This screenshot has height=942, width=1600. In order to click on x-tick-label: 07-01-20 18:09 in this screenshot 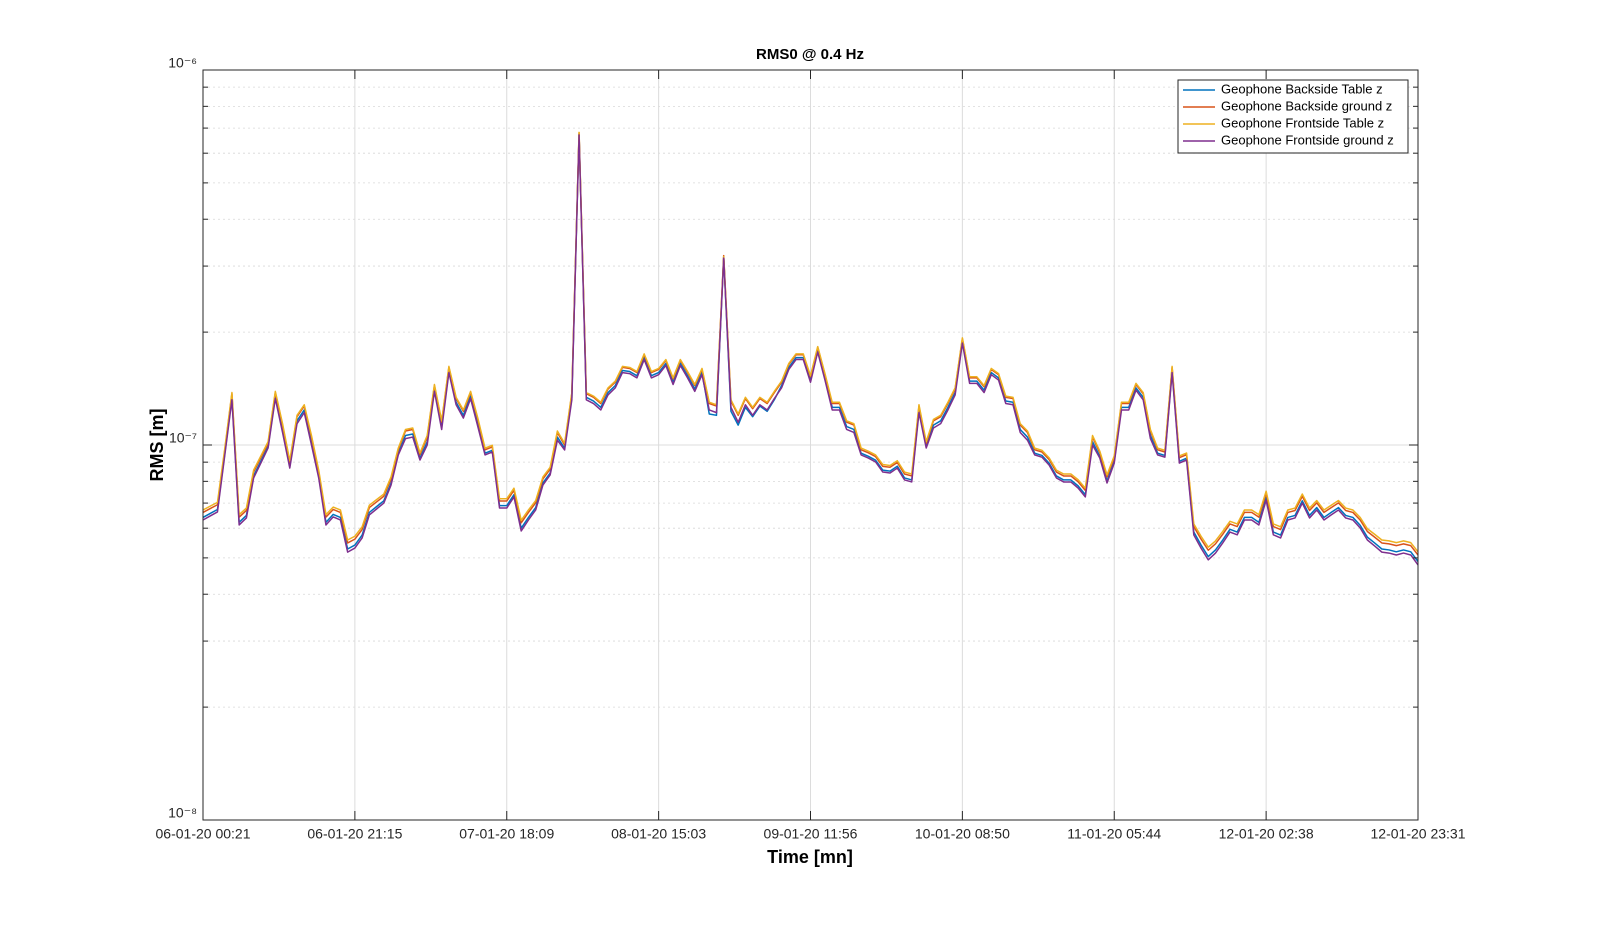, I will do `click(506, 834)`.